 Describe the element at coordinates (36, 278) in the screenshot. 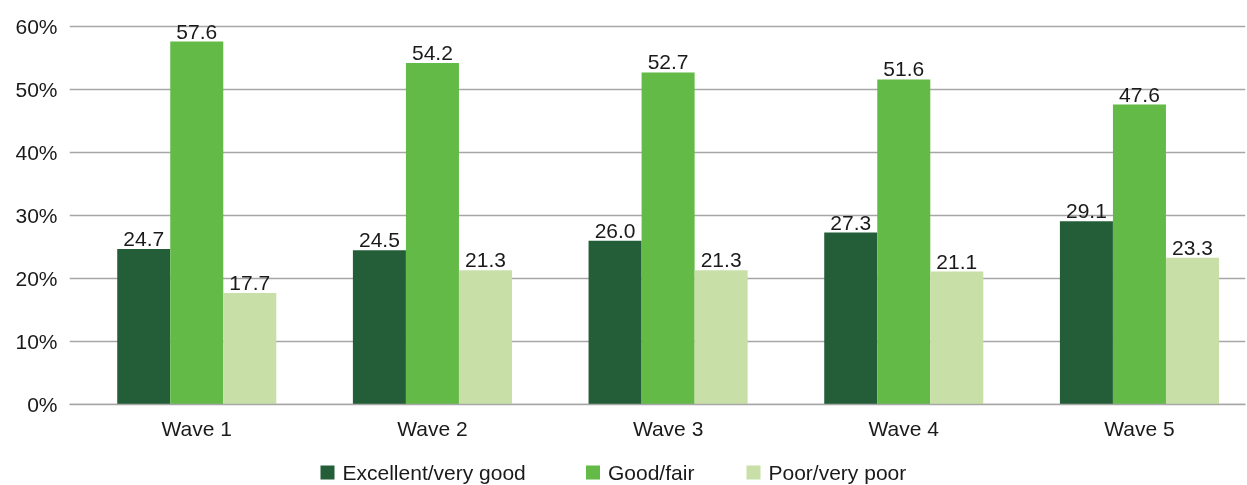

I see `y-tick-label: 20%` at that location.